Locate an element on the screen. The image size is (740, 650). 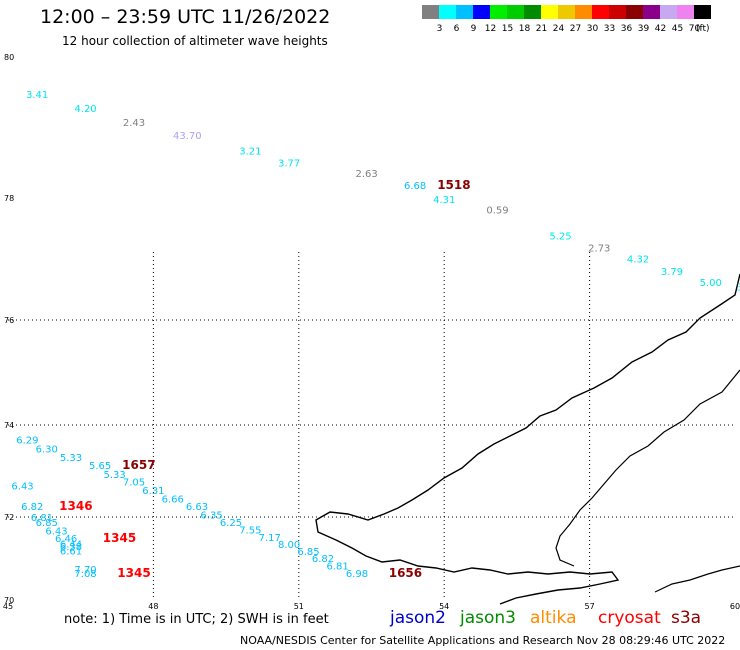
colorbar-unit: (ft) is located at coordinates (703, 29).